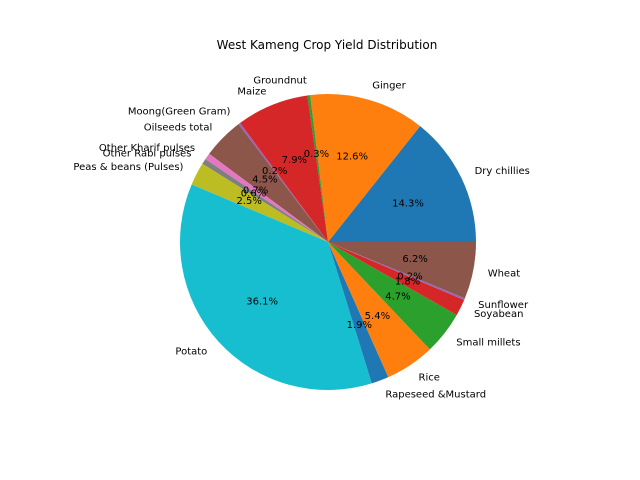 This screenshot has height=480, width=640. I want to click on slice-label-sunflower: Sunflower, so click(503, 305).